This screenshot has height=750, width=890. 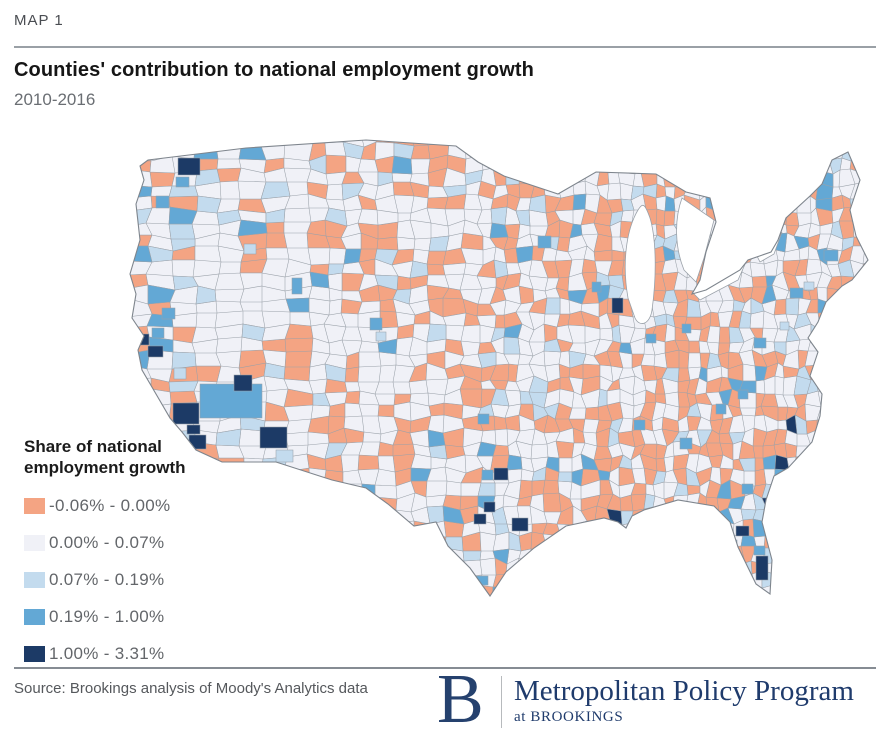 What do you see at coordinates (180, 373) in the screenshot?
I see `metro-fresno` at bounding box center [180, 373].